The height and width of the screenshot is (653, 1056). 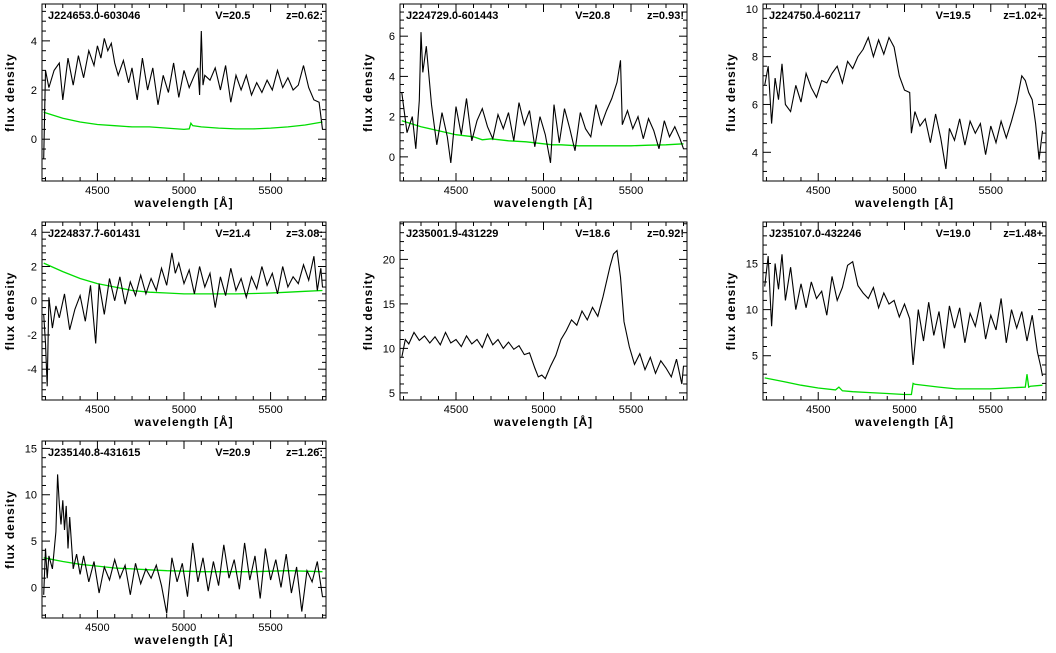 I want to click on redshift-label: z=1.48+, so click(x=1023, y=234).